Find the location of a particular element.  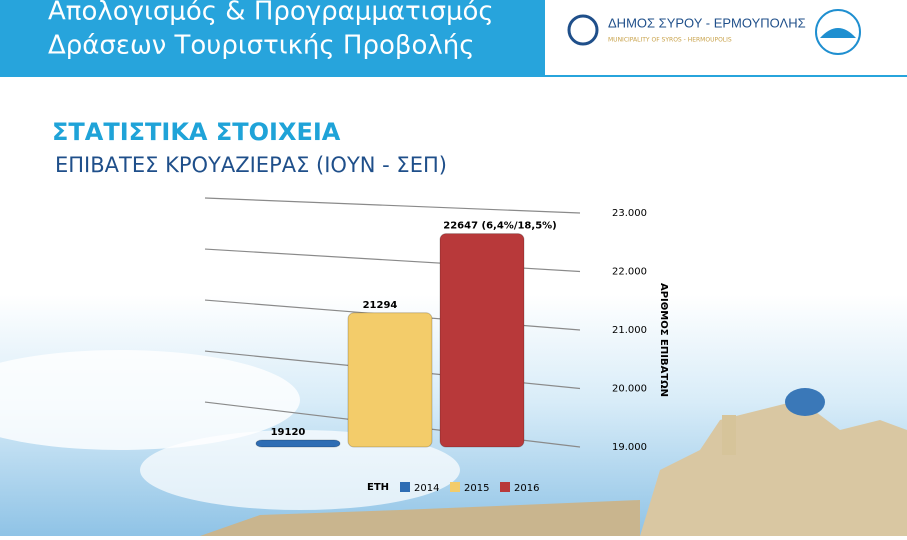

y-tick-label: 21.000 is located at coordinates (629, 330).